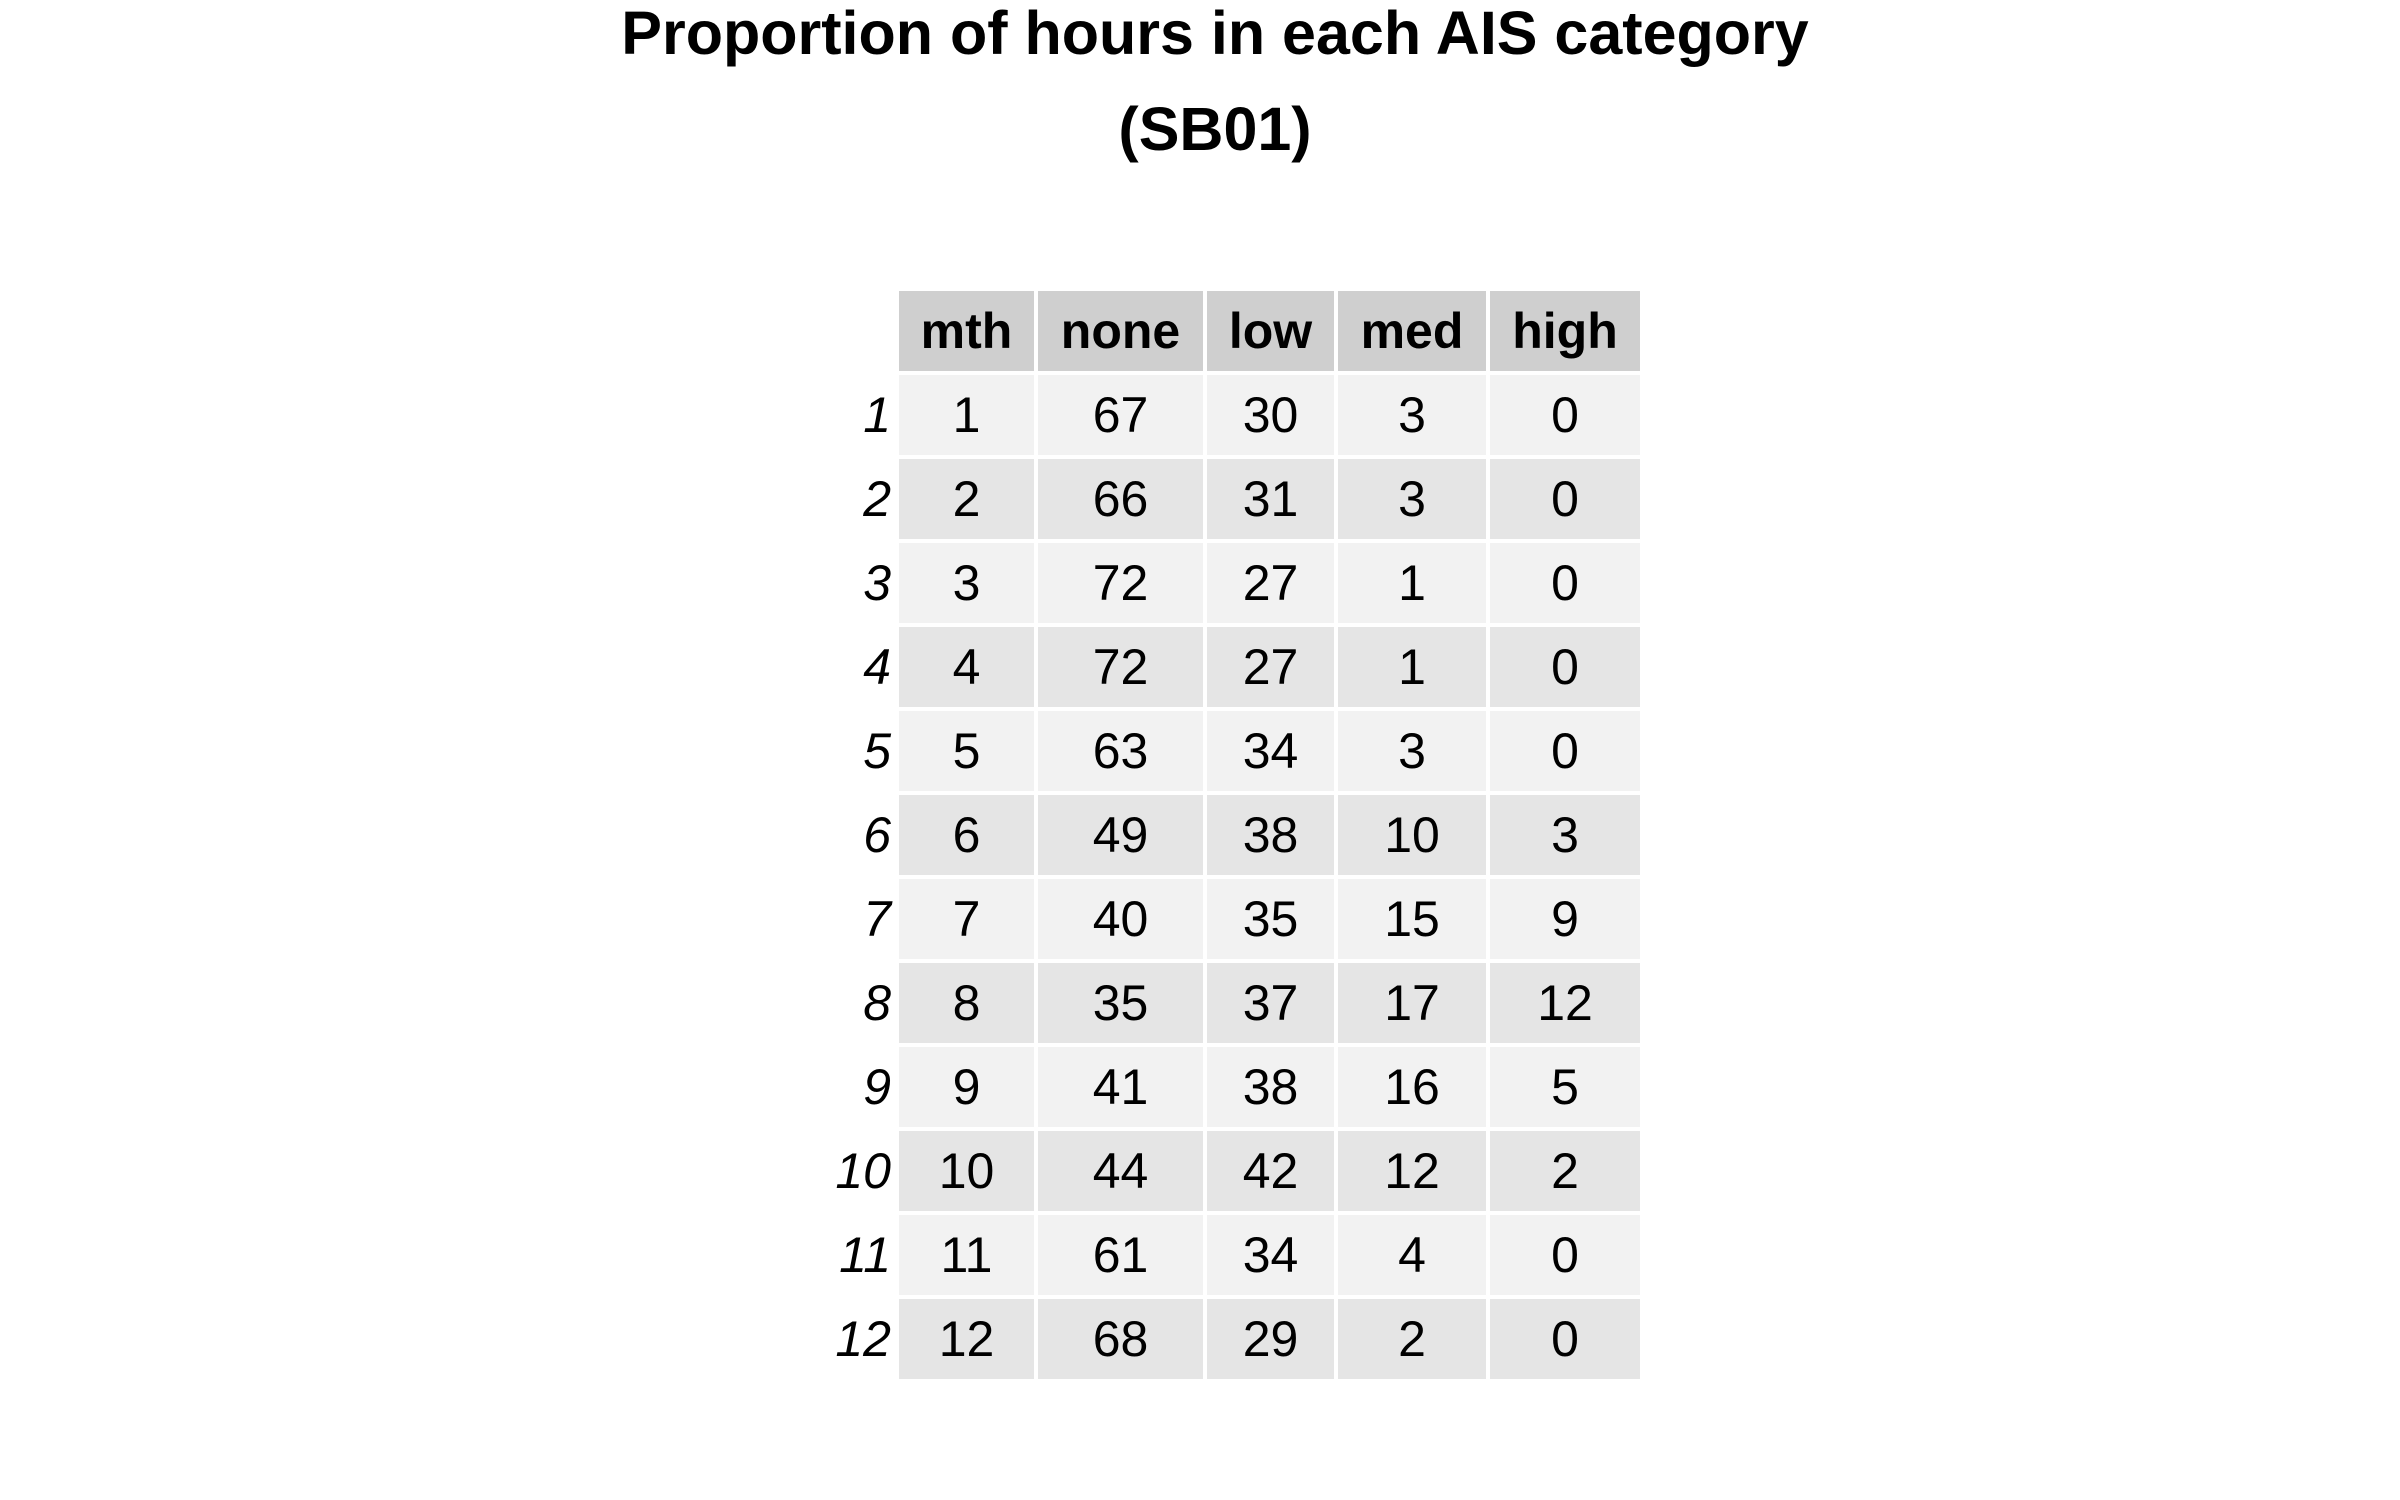 The height and width of the screenshot is (1500, 2400). I want to click on cell-med: 16, so click(1412, 1087).